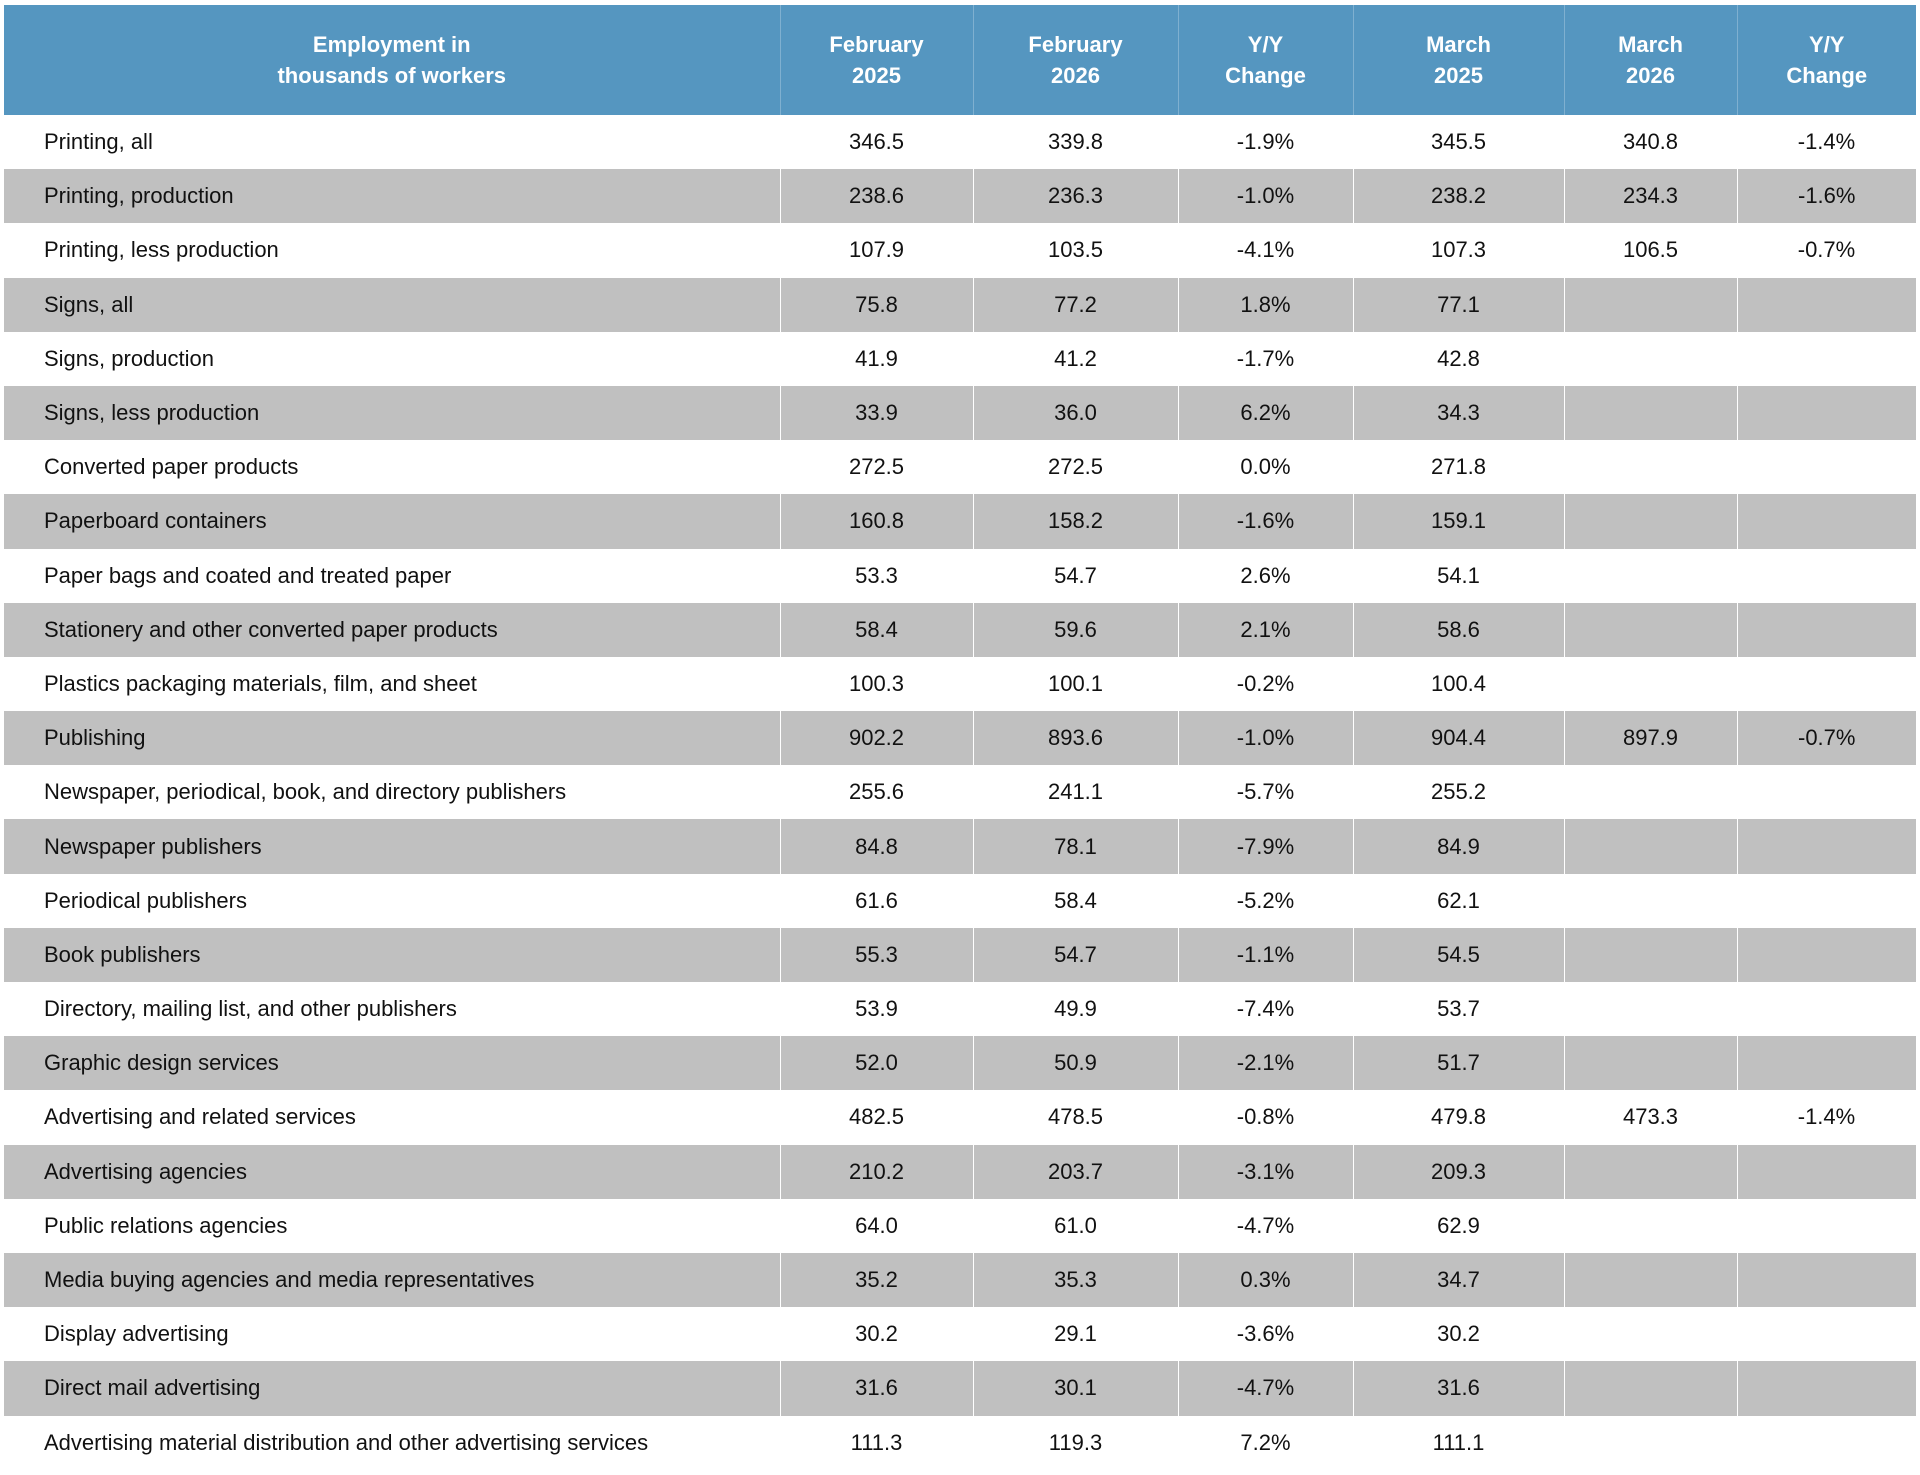 The image size is (1920, 1475). Describe the element at coordinates (1650, 44) in the screenshot. I see `header-line: March` at that location.